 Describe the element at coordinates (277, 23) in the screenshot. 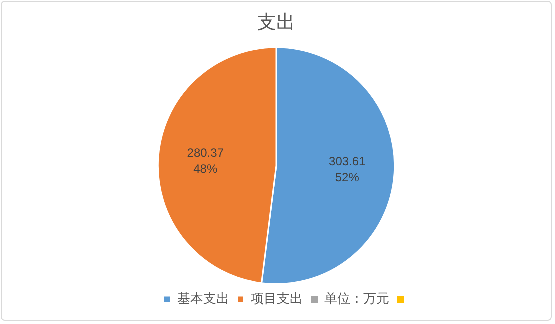

I see `chart-title: 支出` at that location.